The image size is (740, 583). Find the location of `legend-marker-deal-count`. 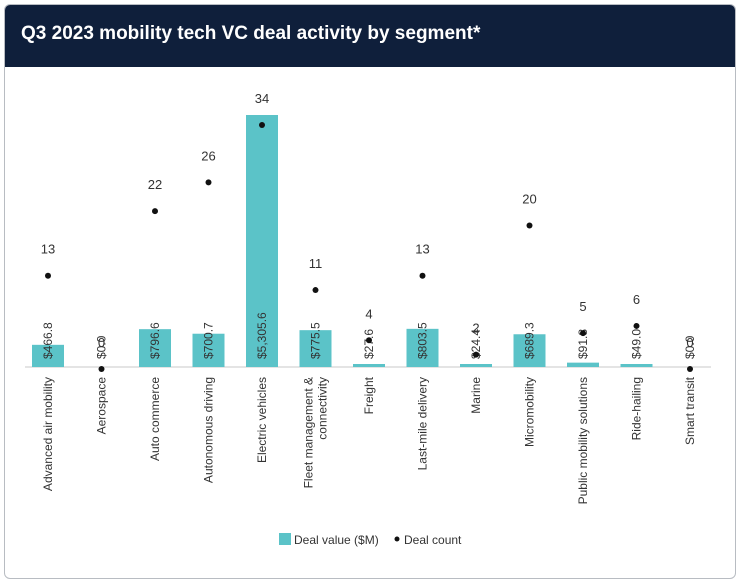

legend-marker-deal-count is located at coordinates (397, 539).